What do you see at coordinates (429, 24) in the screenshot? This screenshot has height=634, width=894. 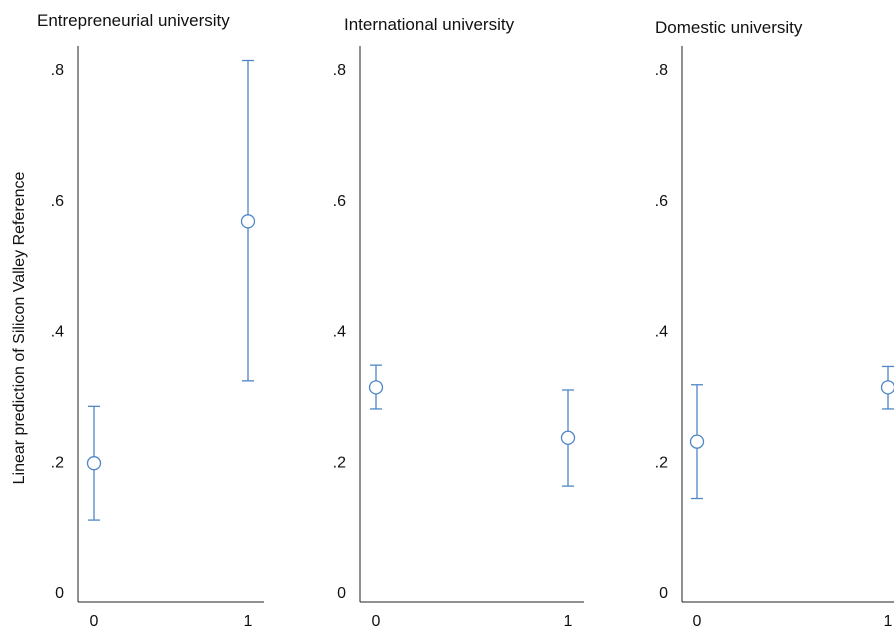 I see `panel-title: International university` at bounding box center [429, 24].